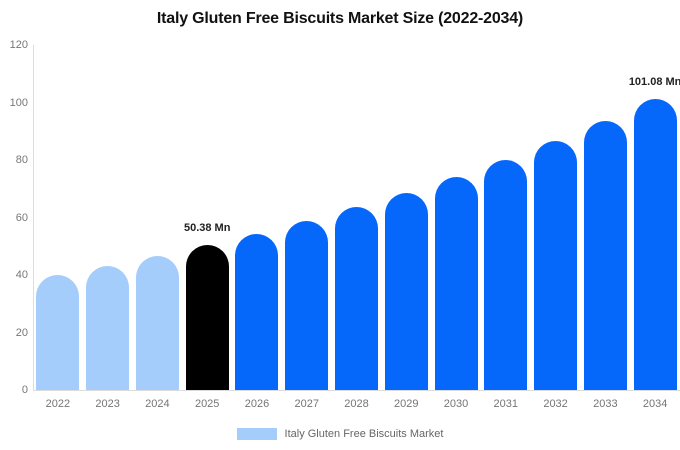 This screenshot has height=450, width=680. Describe the element at coordinates (406, 404) in the screenshot. I see `x-tick-label: 2029` at that location.